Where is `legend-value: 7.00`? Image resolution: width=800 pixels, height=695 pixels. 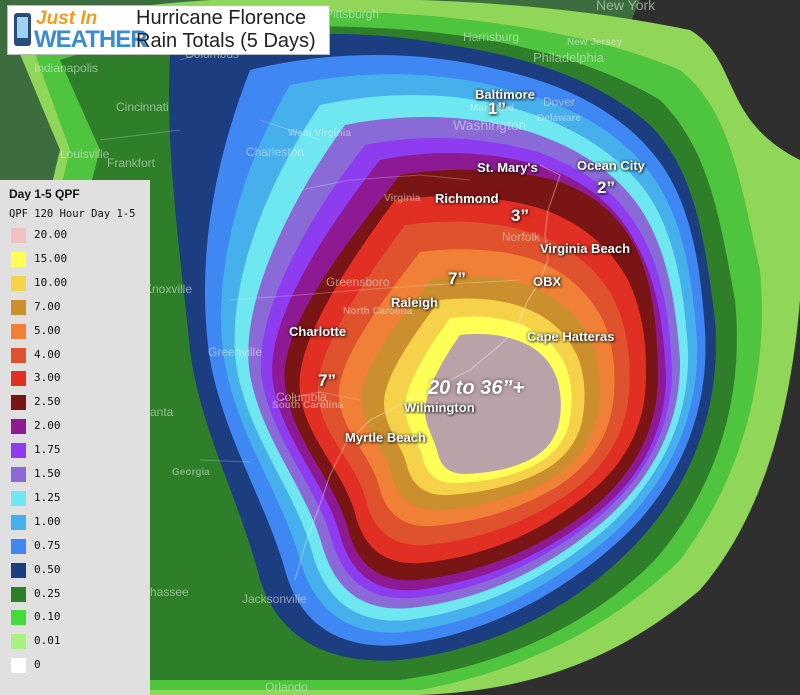
legend-value: 7.00 is located at coordinates (47, 306).